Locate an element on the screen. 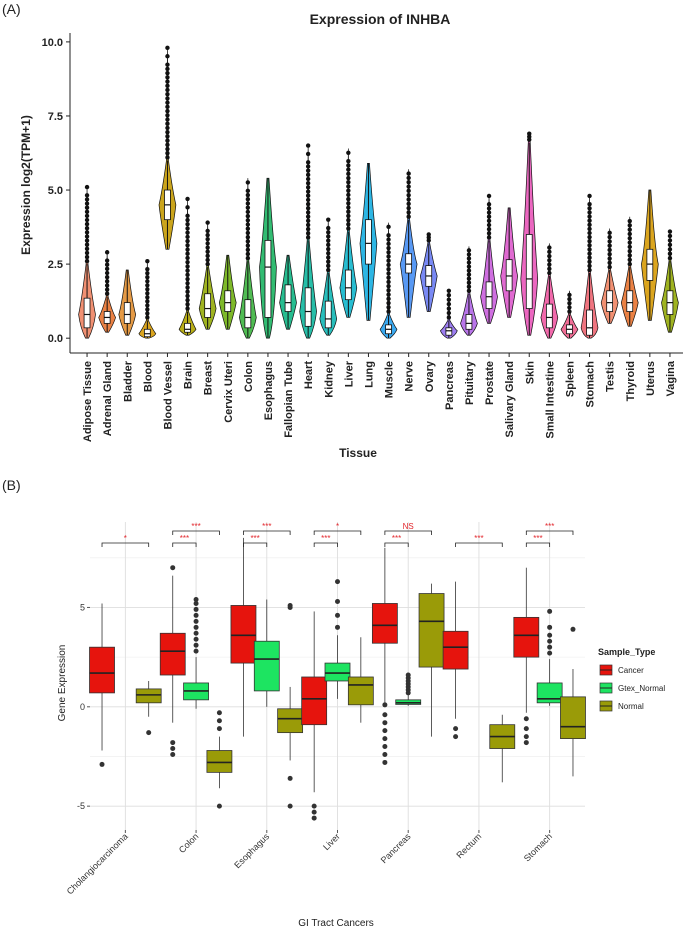  x-tick-label: Muscle is located at coordinates (390, 379).